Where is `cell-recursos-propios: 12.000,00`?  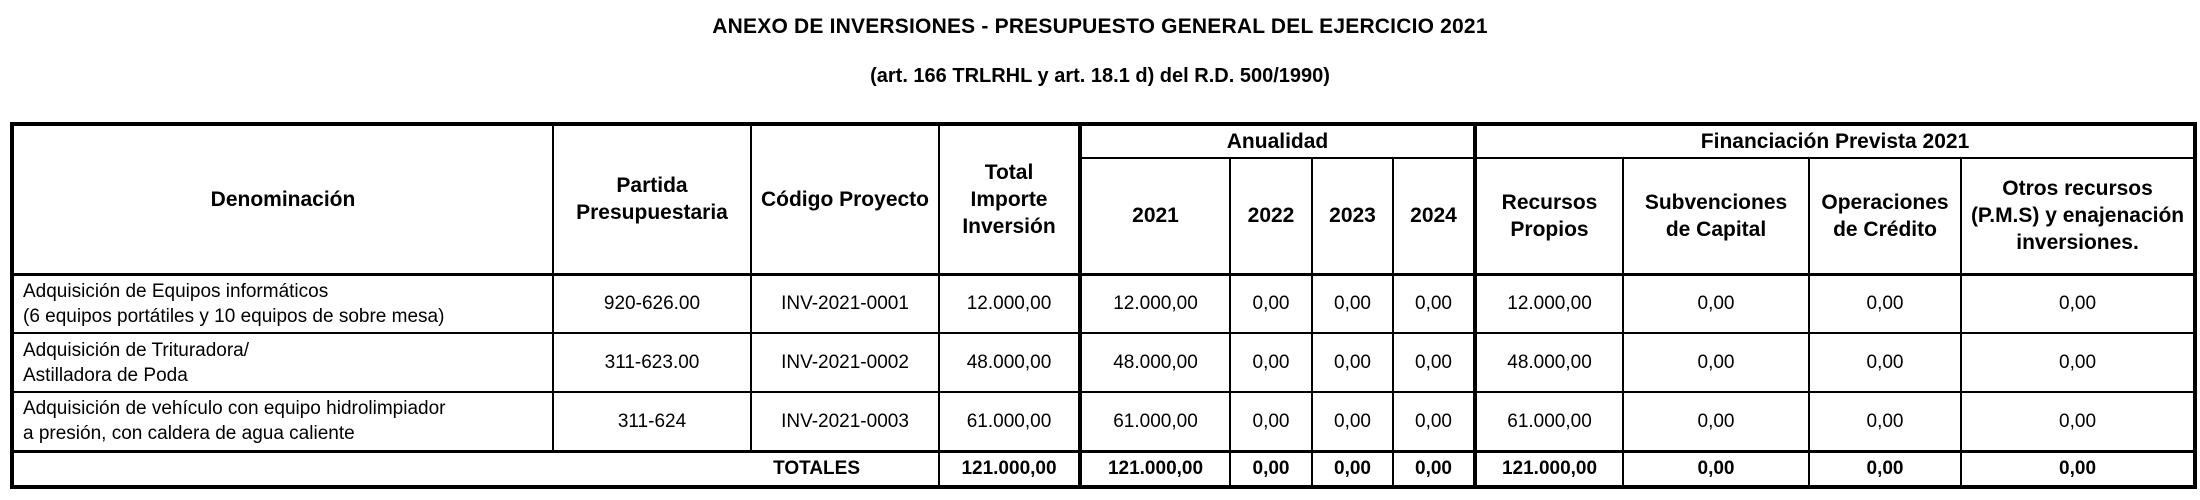
cell-recursos-propios: 12.000,00 is located at coordinates (1549, 303).